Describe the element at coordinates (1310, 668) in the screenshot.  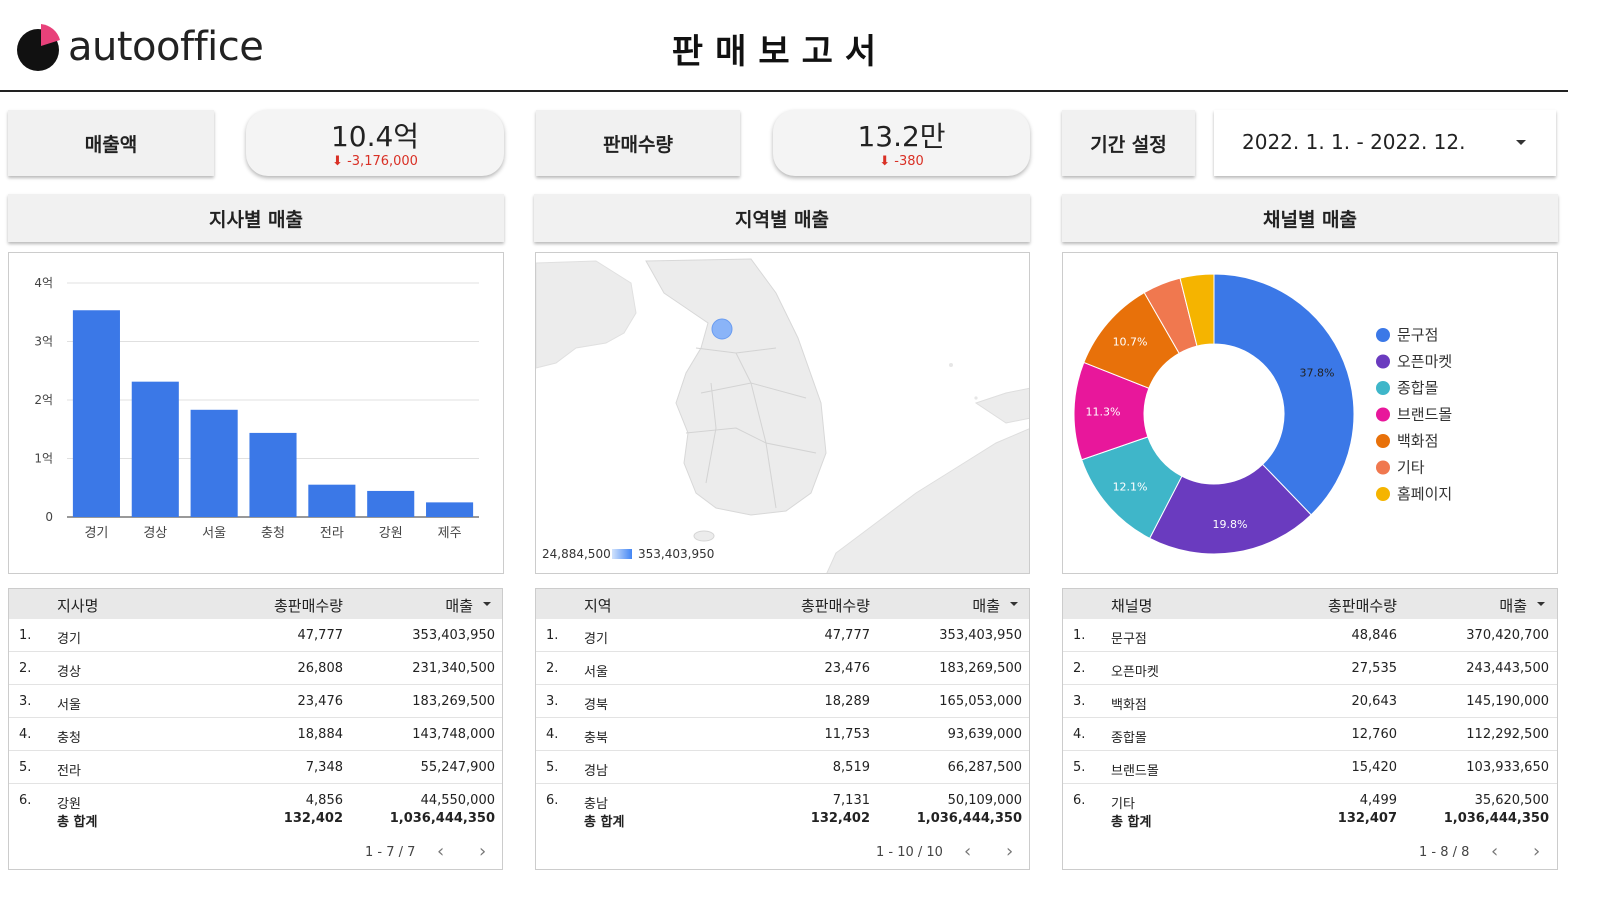
I see `table-row: 2. 오픈마켓 27,535 243,443,500` at that location.